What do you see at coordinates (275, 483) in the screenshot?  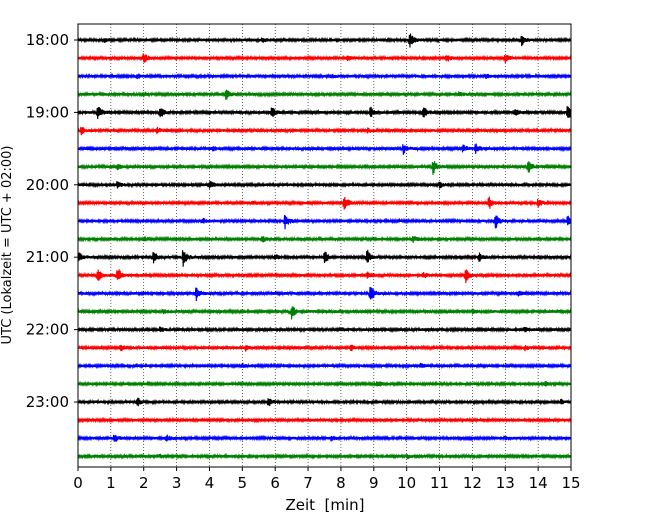 I see `x-tick-label: 6` at bounding box center [275, 483].